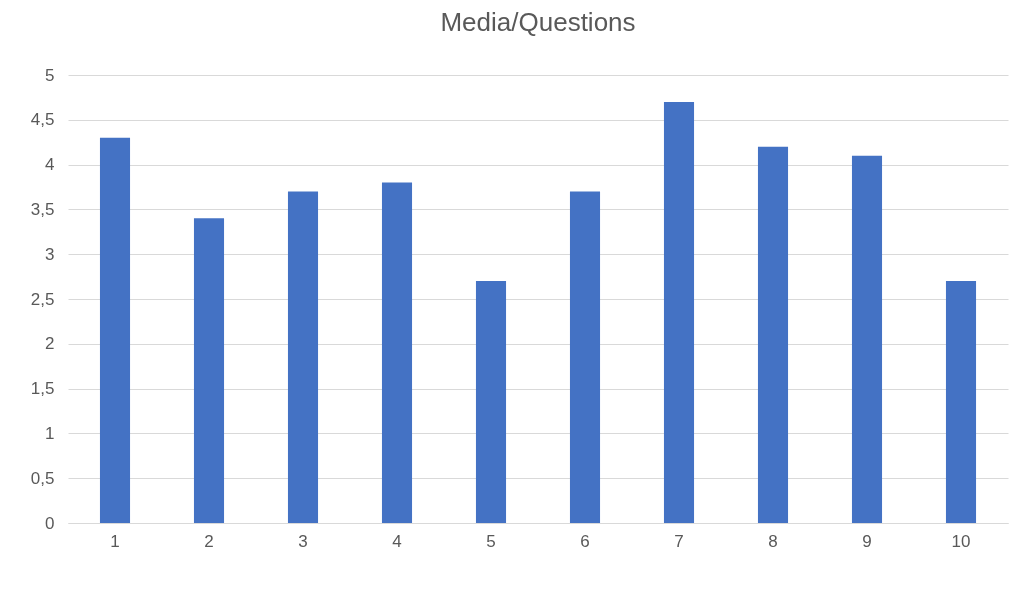  I want to click on y-tick-label: 4, so click(50, 165).